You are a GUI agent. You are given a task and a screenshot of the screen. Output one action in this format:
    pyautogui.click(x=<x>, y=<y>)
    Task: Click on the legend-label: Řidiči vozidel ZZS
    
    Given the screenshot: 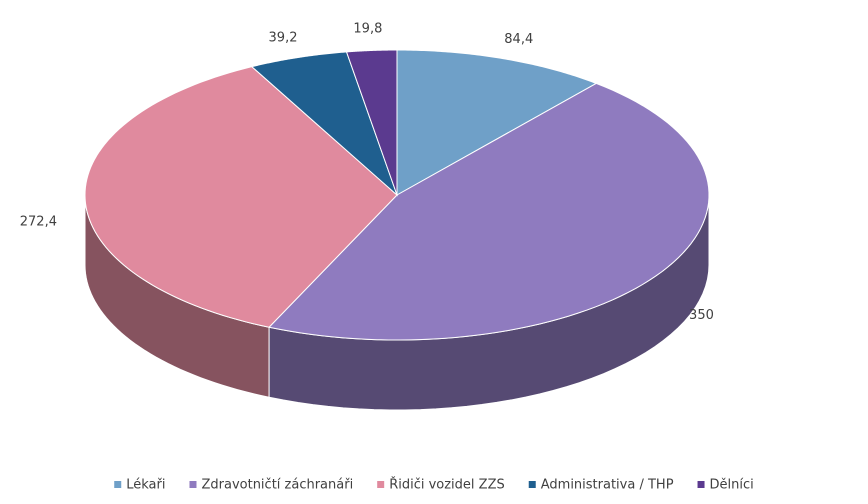 What is the action you would take?
    pyautogui.click(x=447, y=485)
    